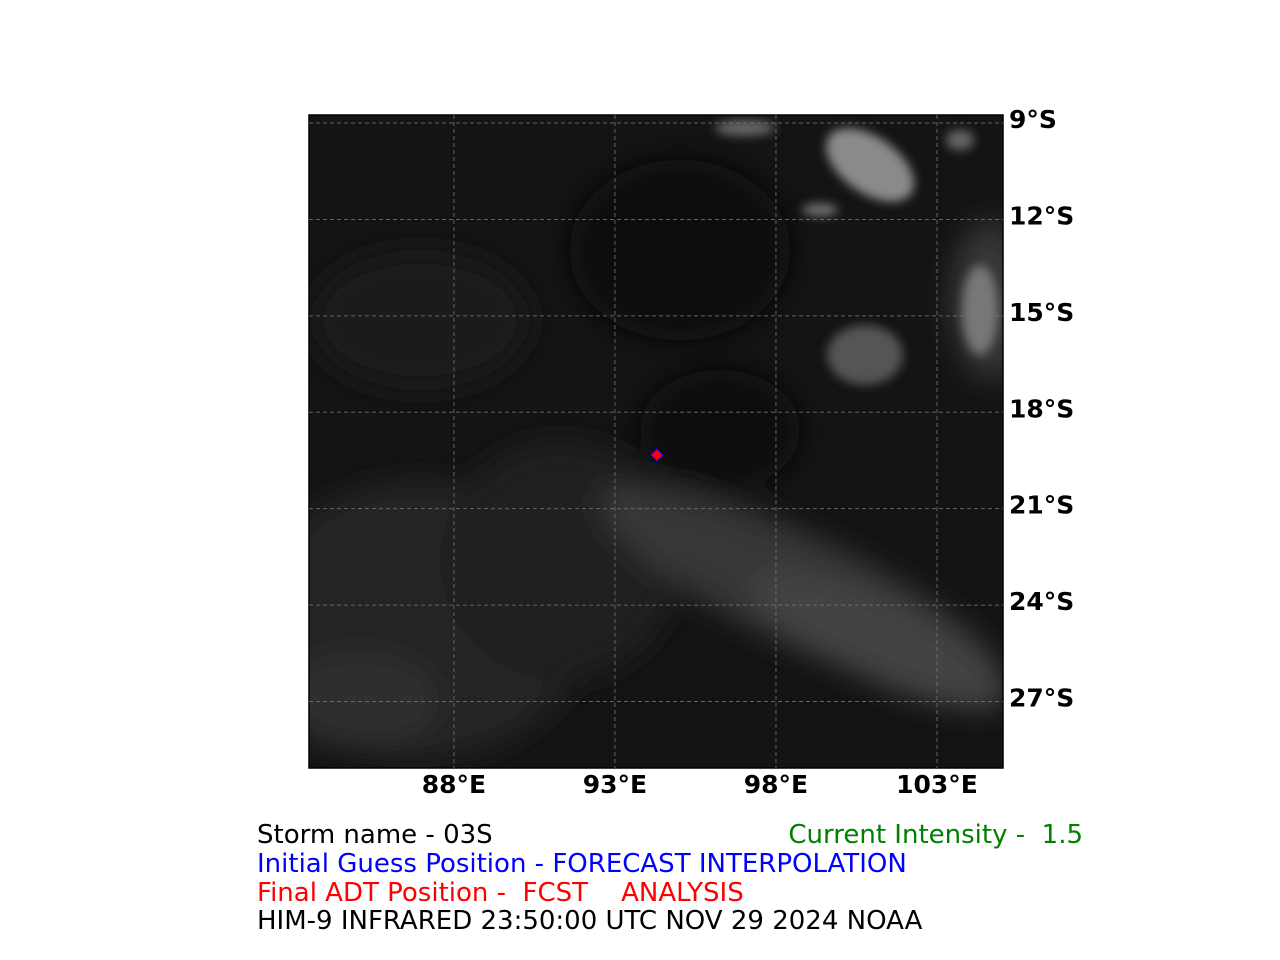  I want to click on x-tick-label: 103°E, so click(937, 784).